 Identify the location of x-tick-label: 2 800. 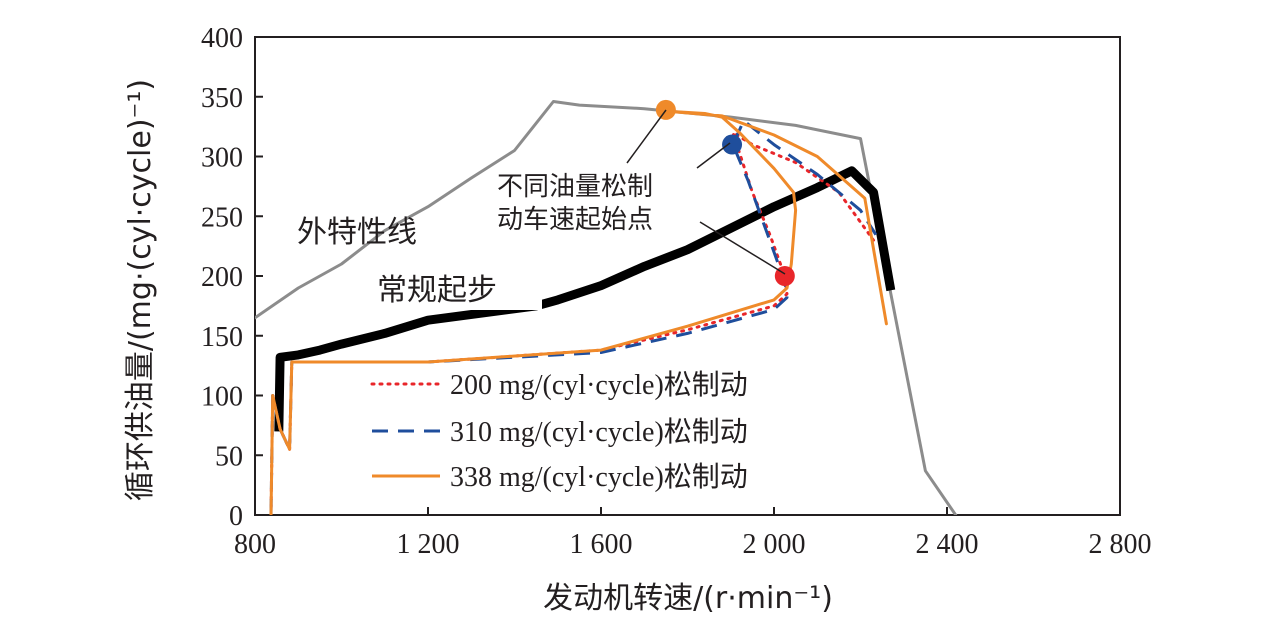
(1120, 544).